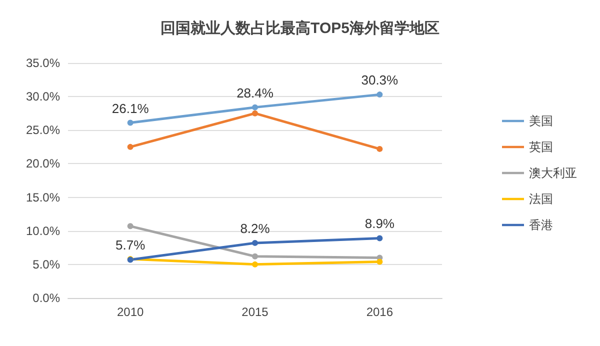  I want to click on data-label: 28.4%, so click(255, 92).